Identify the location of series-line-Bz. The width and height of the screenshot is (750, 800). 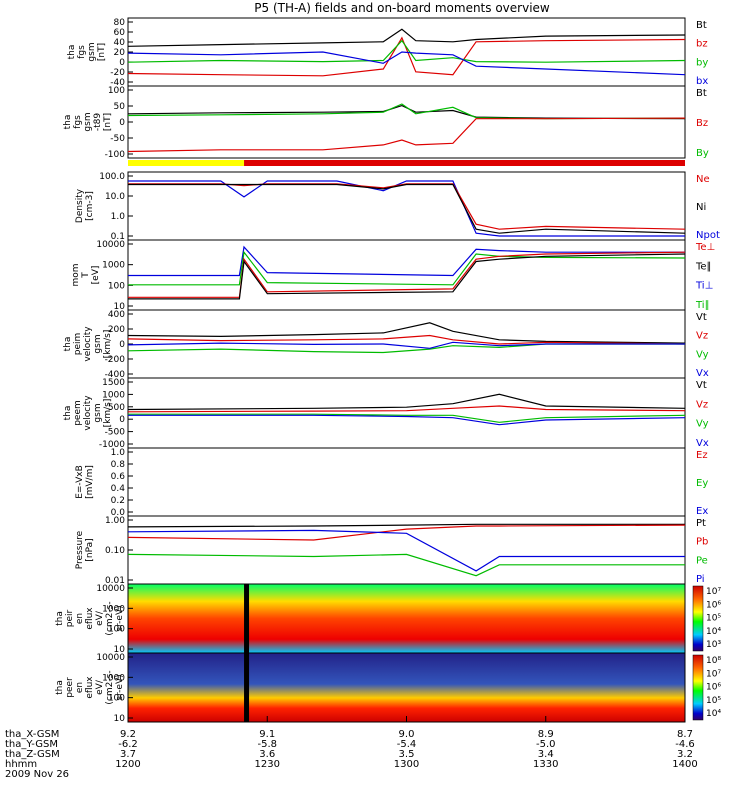
(406, 135).